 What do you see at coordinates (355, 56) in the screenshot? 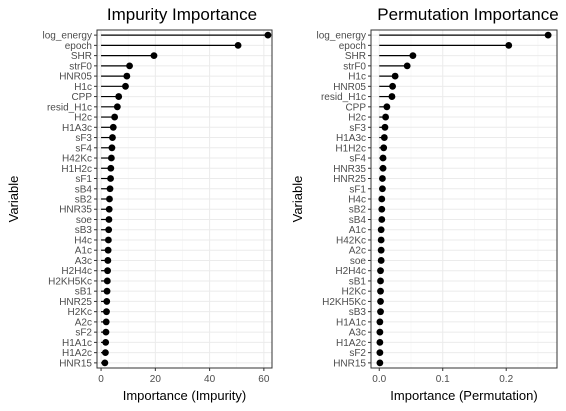
I see `permutation-y-tick-label: SHR` at bounding box center [355, 56].